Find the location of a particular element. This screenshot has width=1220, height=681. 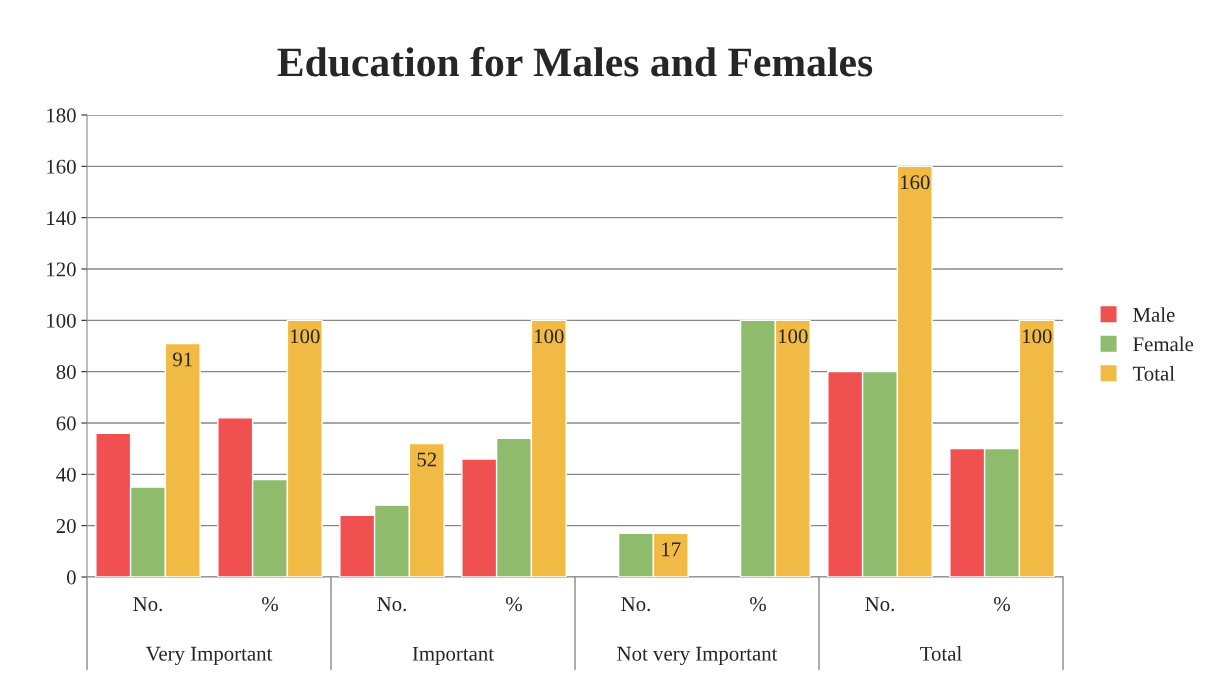

legend-label: Female is located at coordinates (1163, 344).